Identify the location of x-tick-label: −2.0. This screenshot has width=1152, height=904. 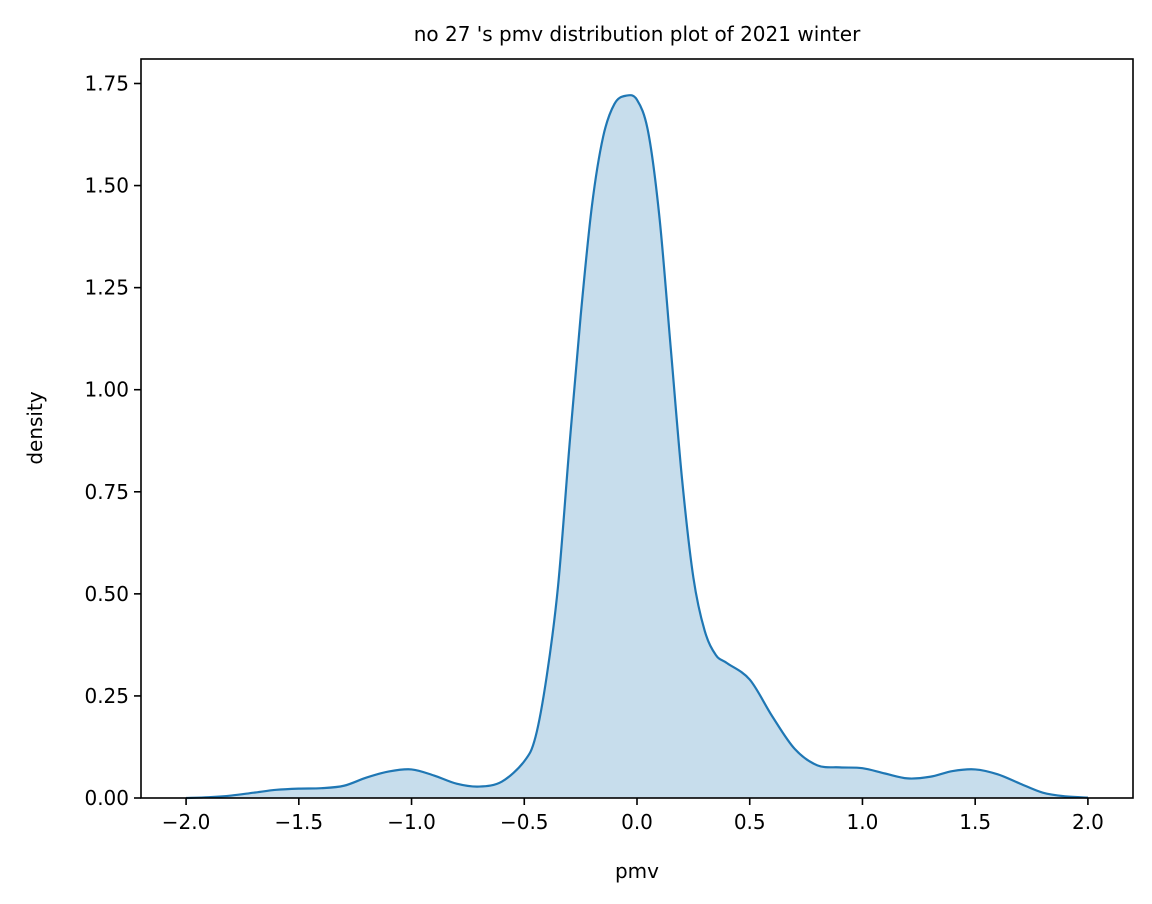
(186, 822).